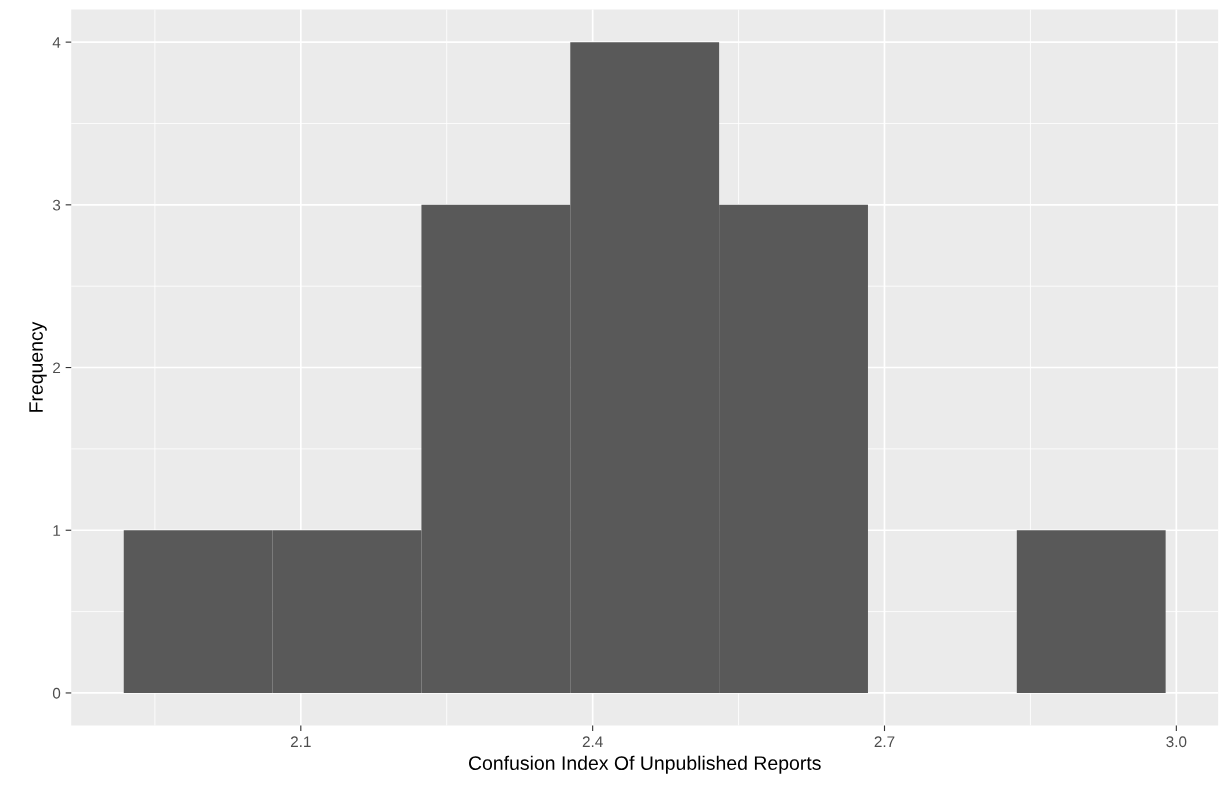  Describe the element at coordinates (57, 530) in the screenshot. I see `y-tick-label: 1` at that location.